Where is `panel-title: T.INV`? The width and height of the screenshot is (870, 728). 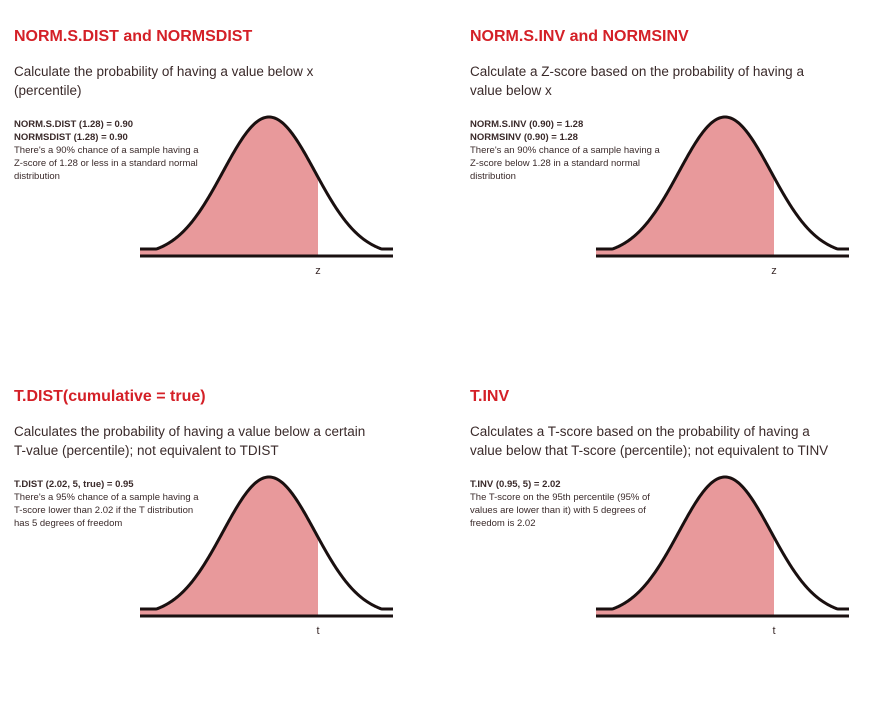 panel-title: T.INV is located at coordinates (490, 396).